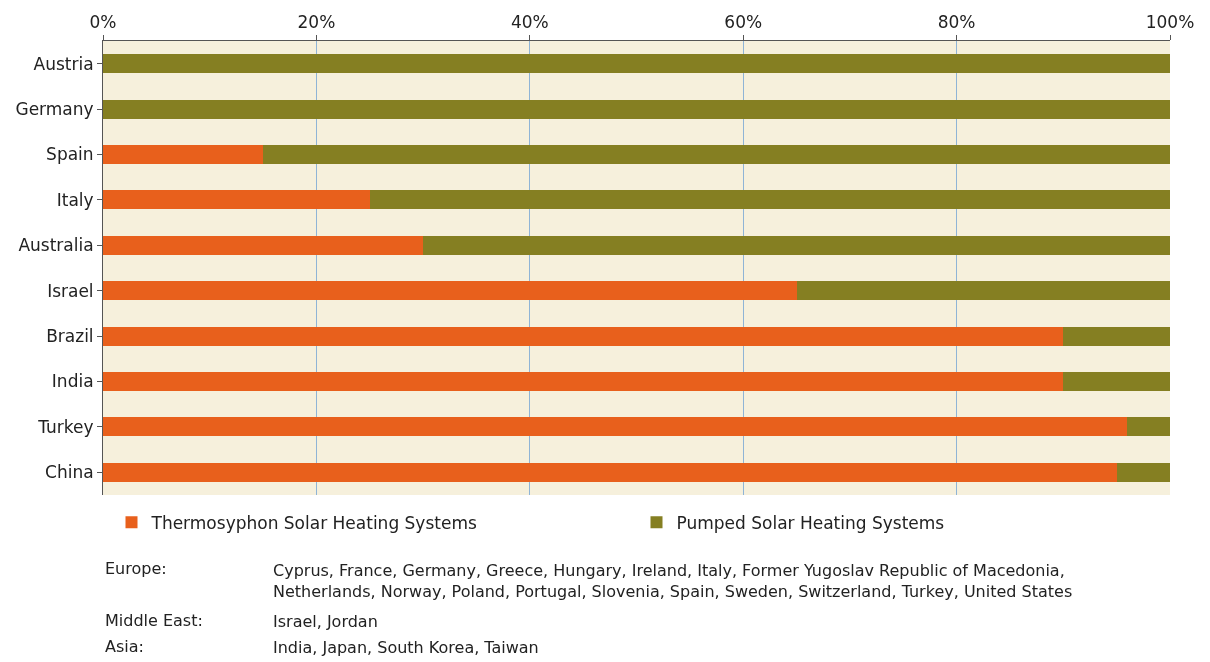 The width and height of the screenshot is (1210, 662). Describe the element at coordinates (325, 621) in the screenshot. I see `text: Israel, Jordan` at that location.